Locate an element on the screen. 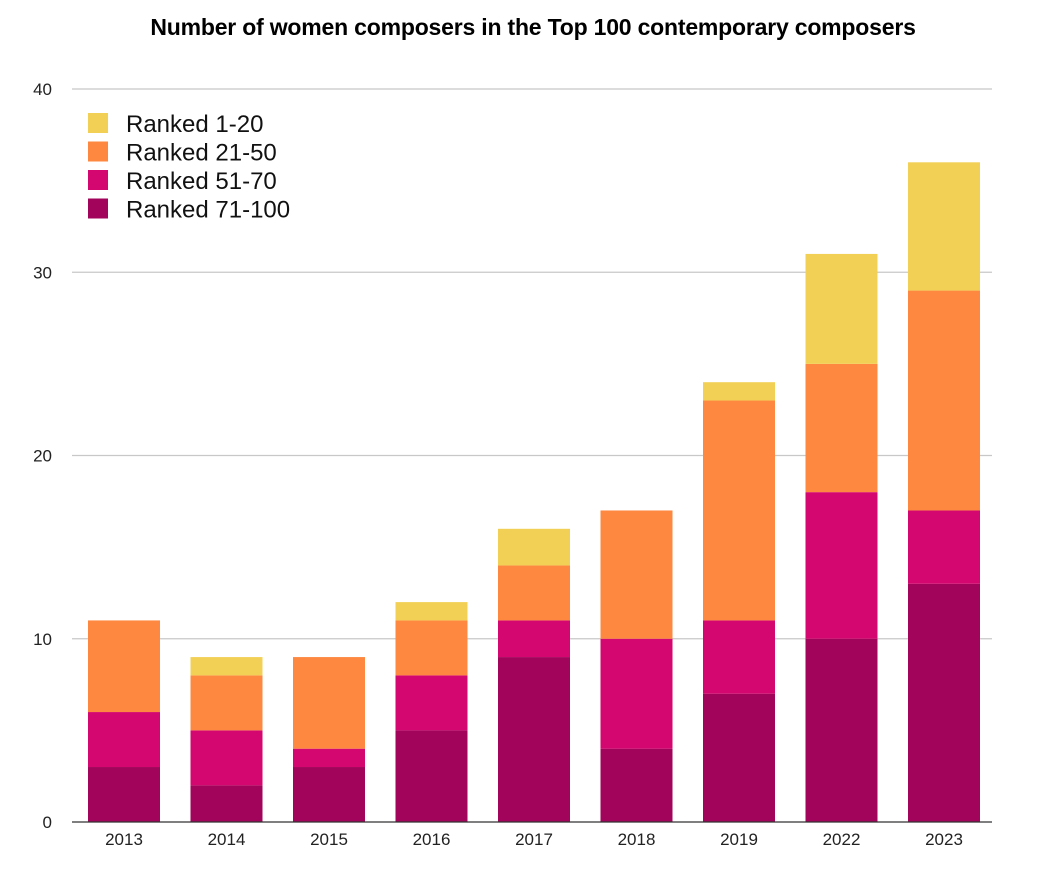 The height and width of the screenshot is (880, 1040). bar-segment-ranked-51-70-2018 is located at coordinates (636, 693).